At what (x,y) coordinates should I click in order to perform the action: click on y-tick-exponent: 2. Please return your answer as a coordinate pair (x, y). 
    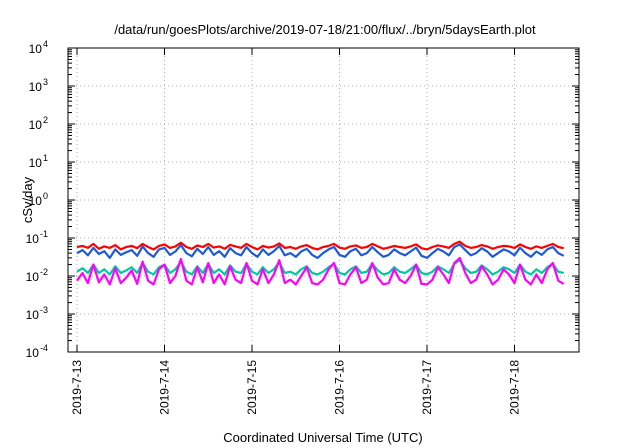
    Looking at the image, I should click on (45, 120).